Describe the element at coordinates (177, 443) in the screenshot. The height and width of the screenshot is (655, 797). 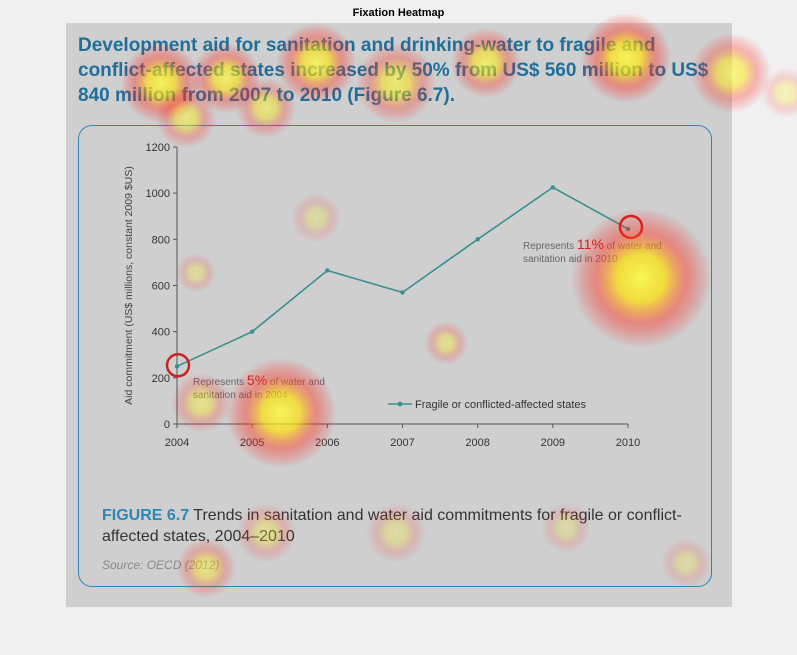
I see `x-tick-label: 2004` at that location.